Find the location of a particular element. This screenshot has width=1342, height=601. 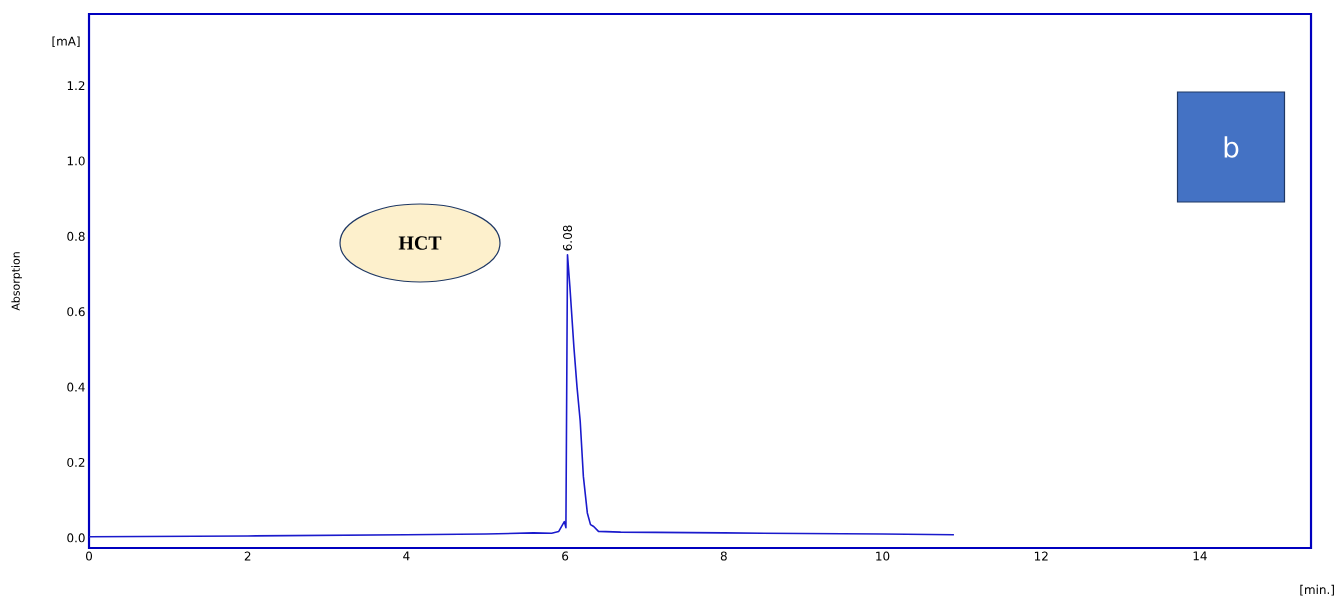

text: [mA] is located at coordinates (66, 42).